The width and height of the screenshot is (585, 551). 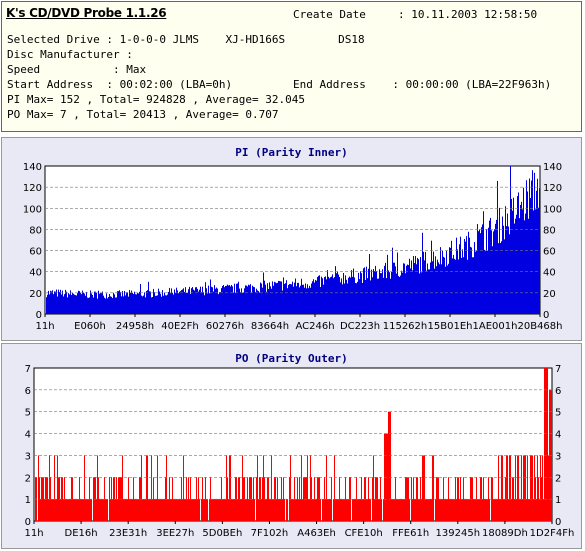 I want to click on x-tick-label: 1AE001h, so click(x=495, y=326).